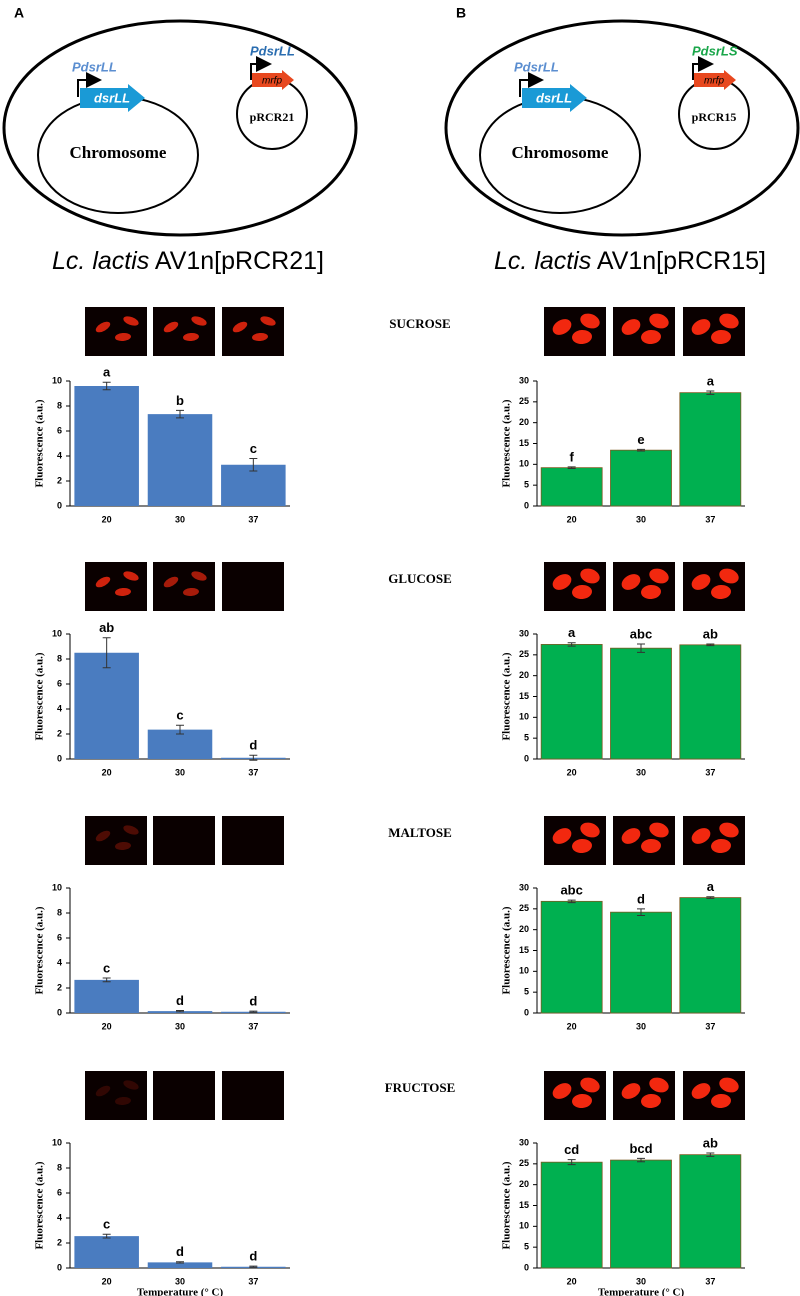 Image resolution: width=800 pixels, height=1296 pixels. What do you see at coordinates (710, 1142) in the screenshot?
I see `significance-label: ab` at bounding box center [710, 1142].